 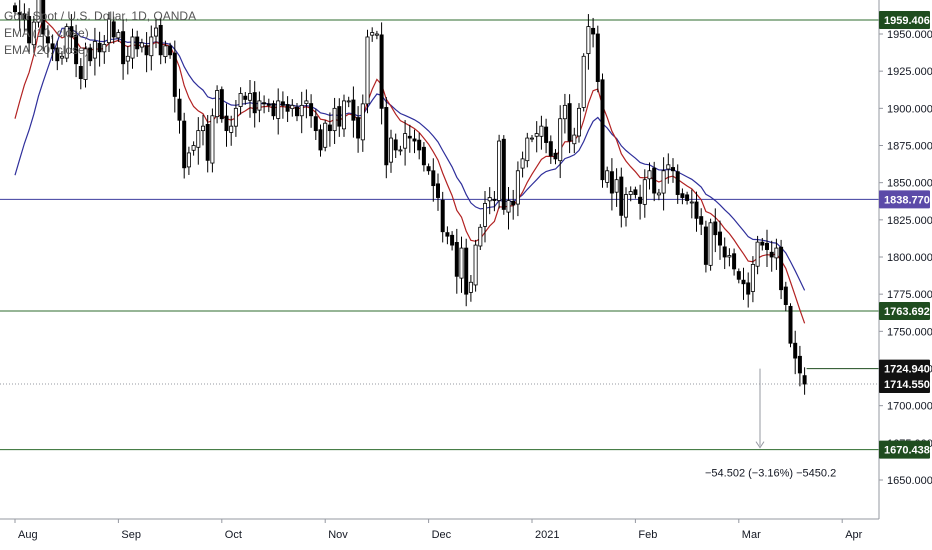 I want to click on price-tag-1838.770: 1838.770, so click(x=904, y=199).